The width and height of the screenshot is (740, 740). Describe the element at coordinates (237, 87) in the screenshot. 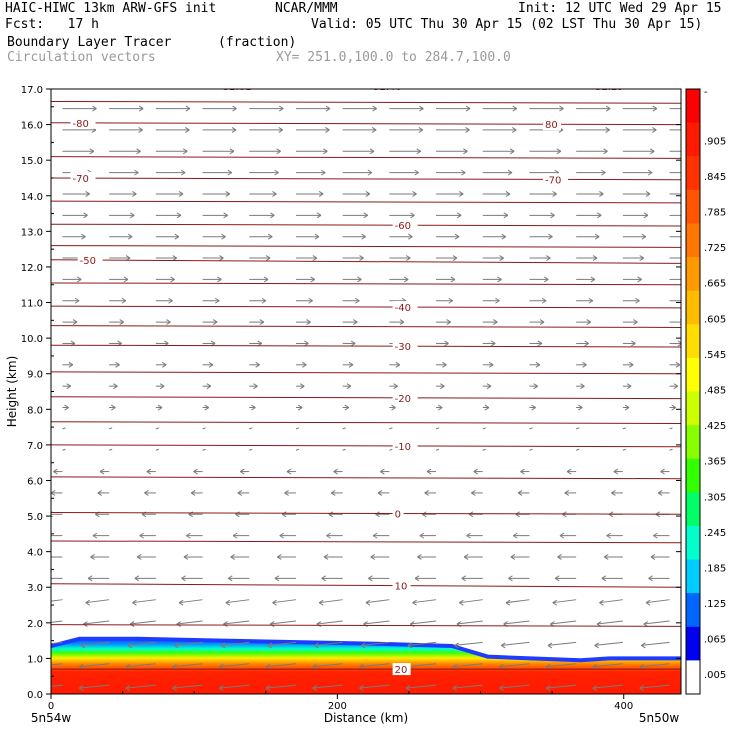

I see `top-contour-label: 32.01` at that location.